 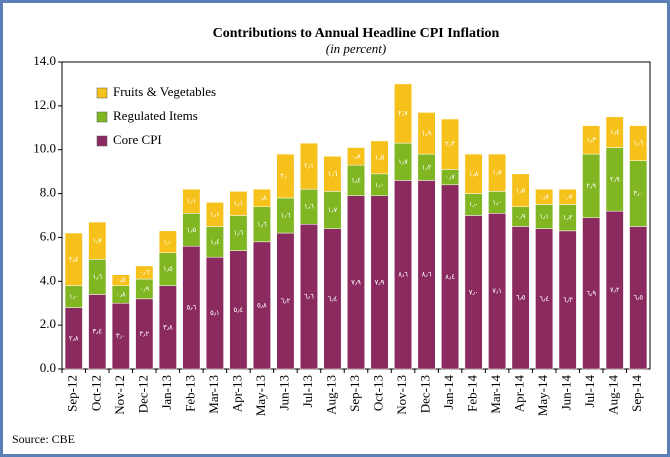 I want to click on data-label: ١٫٩, so click(x=427, y=133).